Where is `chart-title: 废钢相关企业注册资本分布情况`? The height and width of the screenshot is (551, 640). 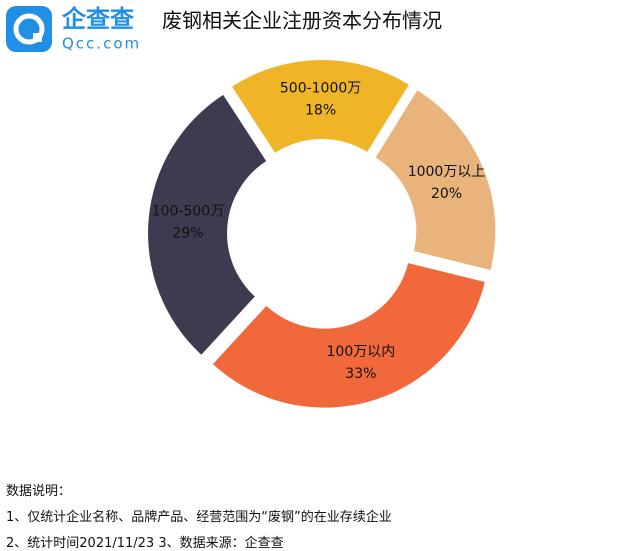
chart-title: 废钢相关企业注册资本分布情况 is located at coordinates (302, 21).